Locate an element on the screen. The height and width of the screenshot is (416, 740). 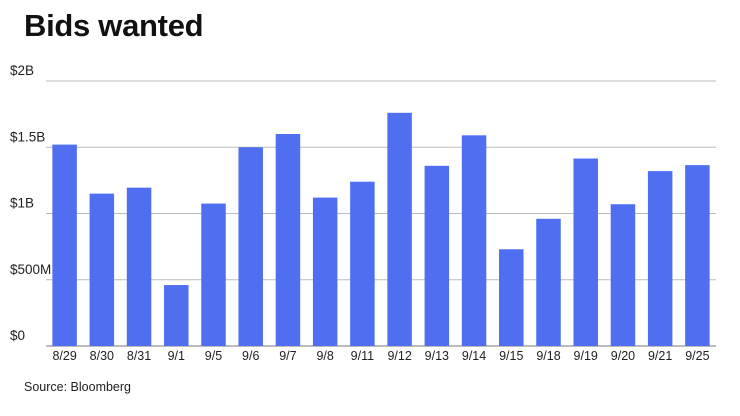
x-tick-label: 9/11 is located at coordinates (362, 356).